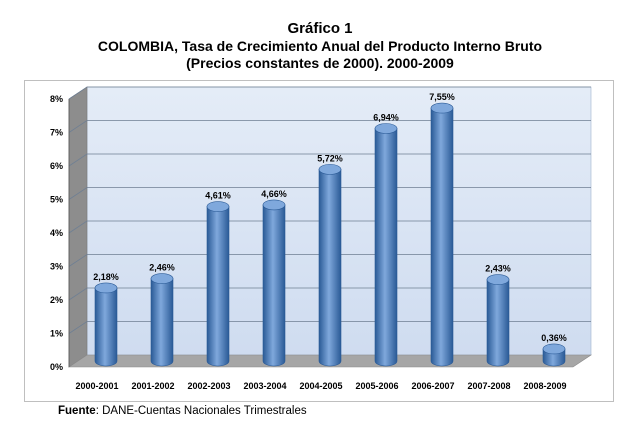  Describe the element at coordinates (77, 411) in the screenshot. I see `source-label: Fuente` at that location.